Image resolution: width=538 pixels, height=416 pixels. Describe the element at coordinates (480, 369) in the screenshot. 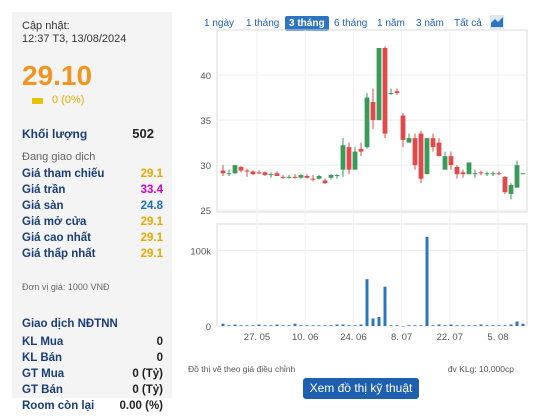

I see `volume-unit-note: đv KLg: 10,000cp` at that location.